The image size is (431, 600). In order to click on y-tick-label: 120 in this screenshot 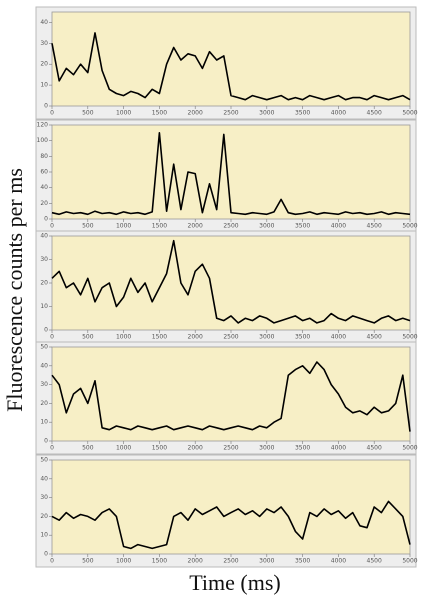, I will do `click(43, 125)`.